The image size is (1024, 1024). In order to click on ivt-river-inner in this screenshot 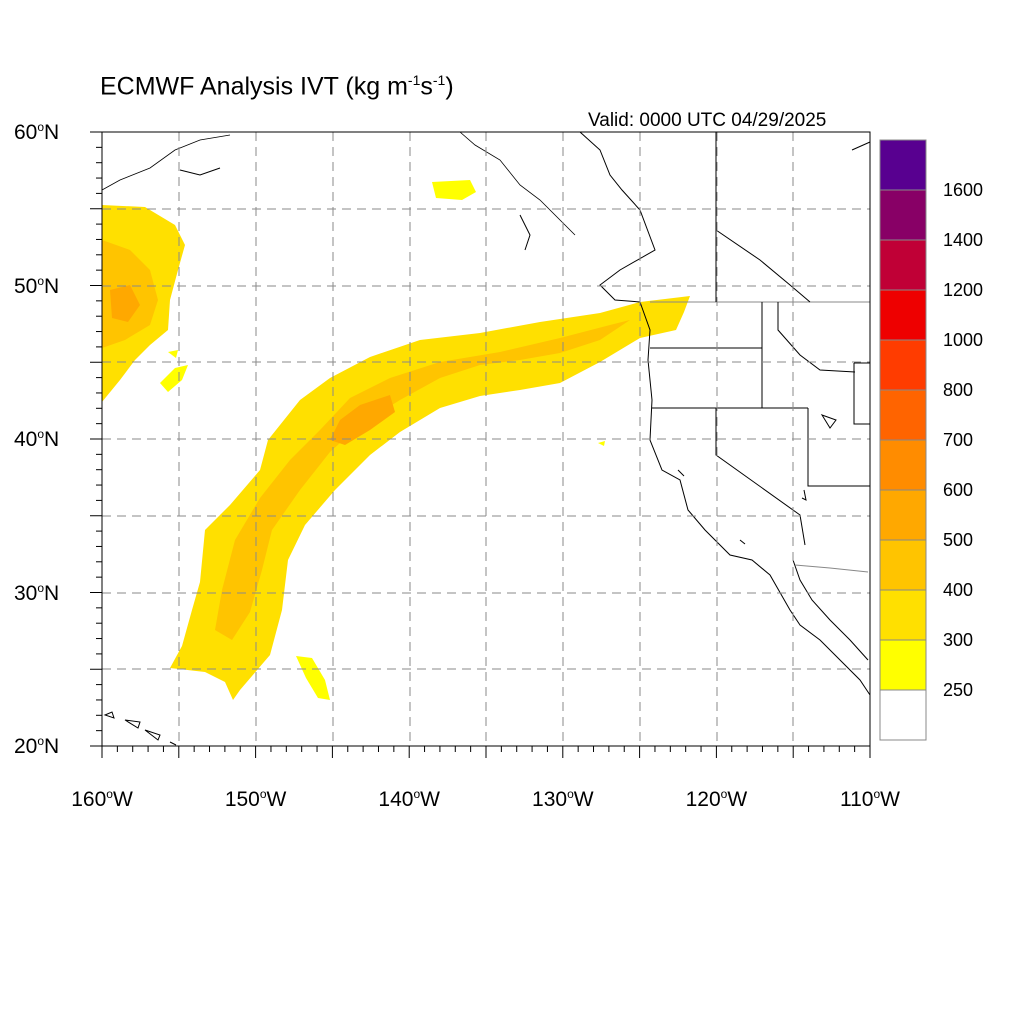, I will do `click(422, 480)`.